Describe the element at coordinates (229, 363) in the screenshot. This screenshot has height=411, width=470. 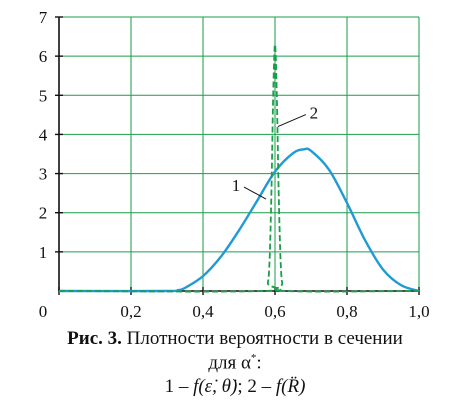
I see `caption-alpha-text: для α` at that location.